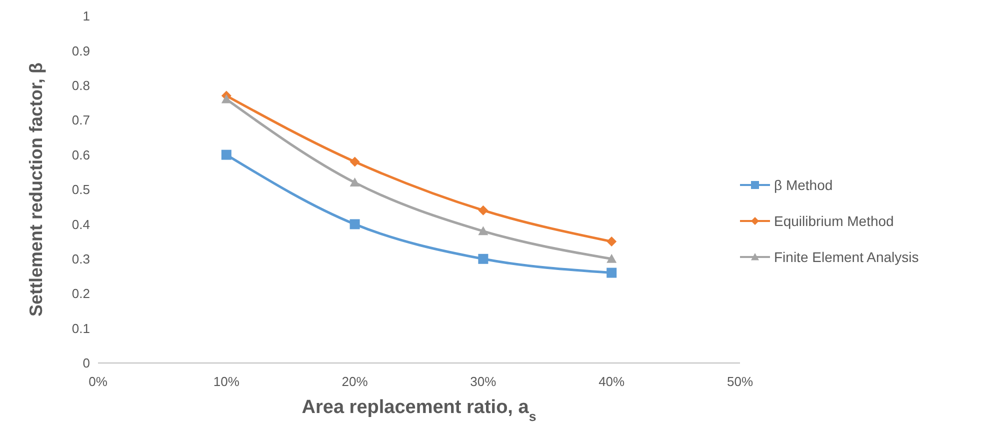  I want to click on x-tick-label: 0%, so click(98, 382).